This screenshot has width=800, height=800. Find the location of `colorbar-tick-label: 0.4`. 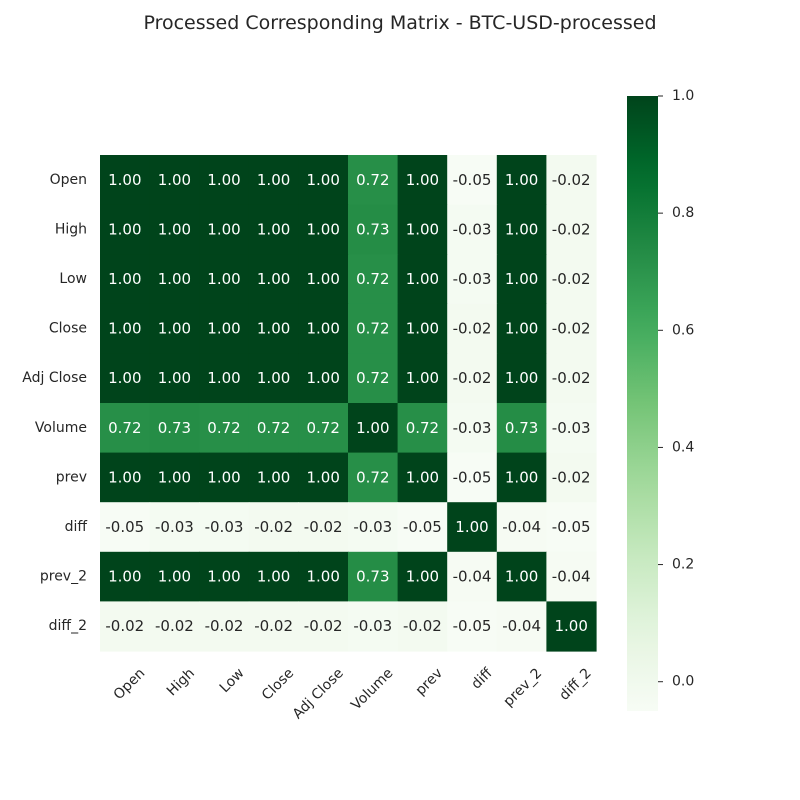

colorbar-tick-label: 0.4 is located at coordinates (683, 447).